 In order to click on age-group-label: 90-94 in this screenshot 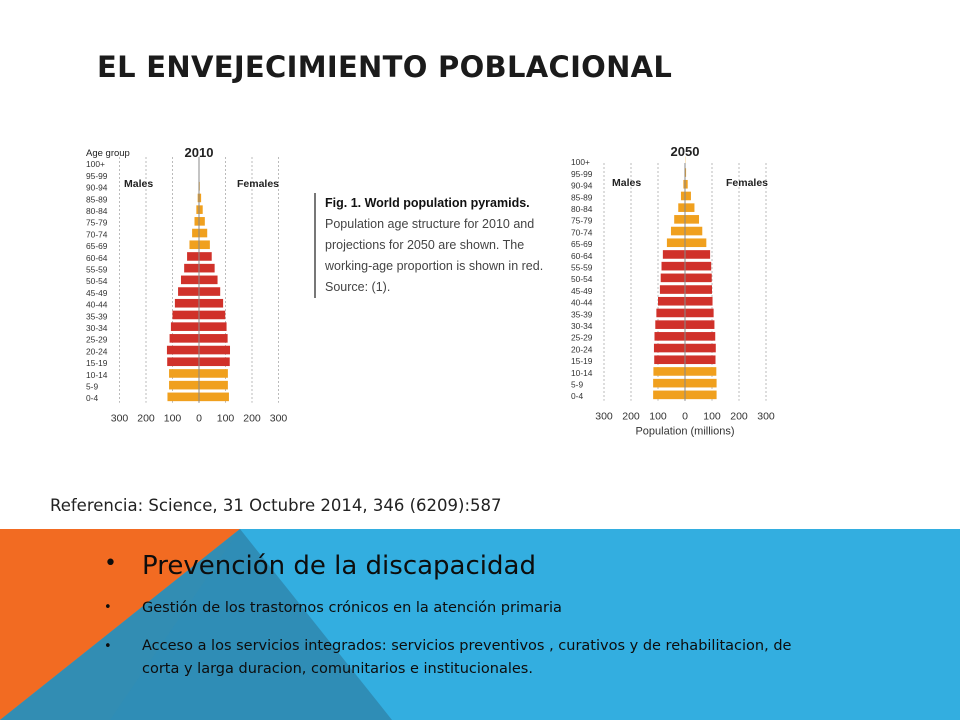, I will do `click(582, 186)`.